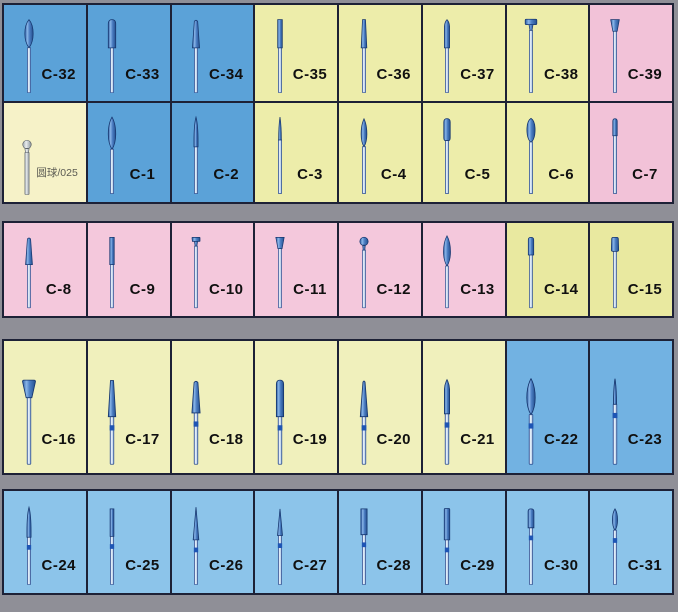 The image size is (678, 612). Describe the element at coordinates (310, 565) in the screenshot. I see `bur-code-label-c-27: C-27` at that location.